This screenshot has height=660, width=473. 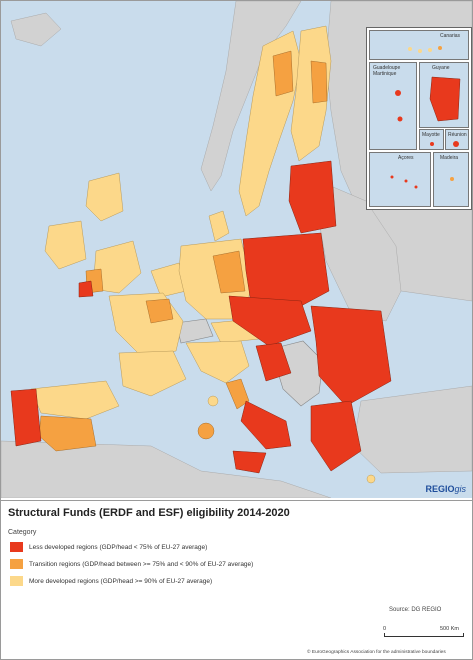 I want to click on finland, so click(x=311, y=93).